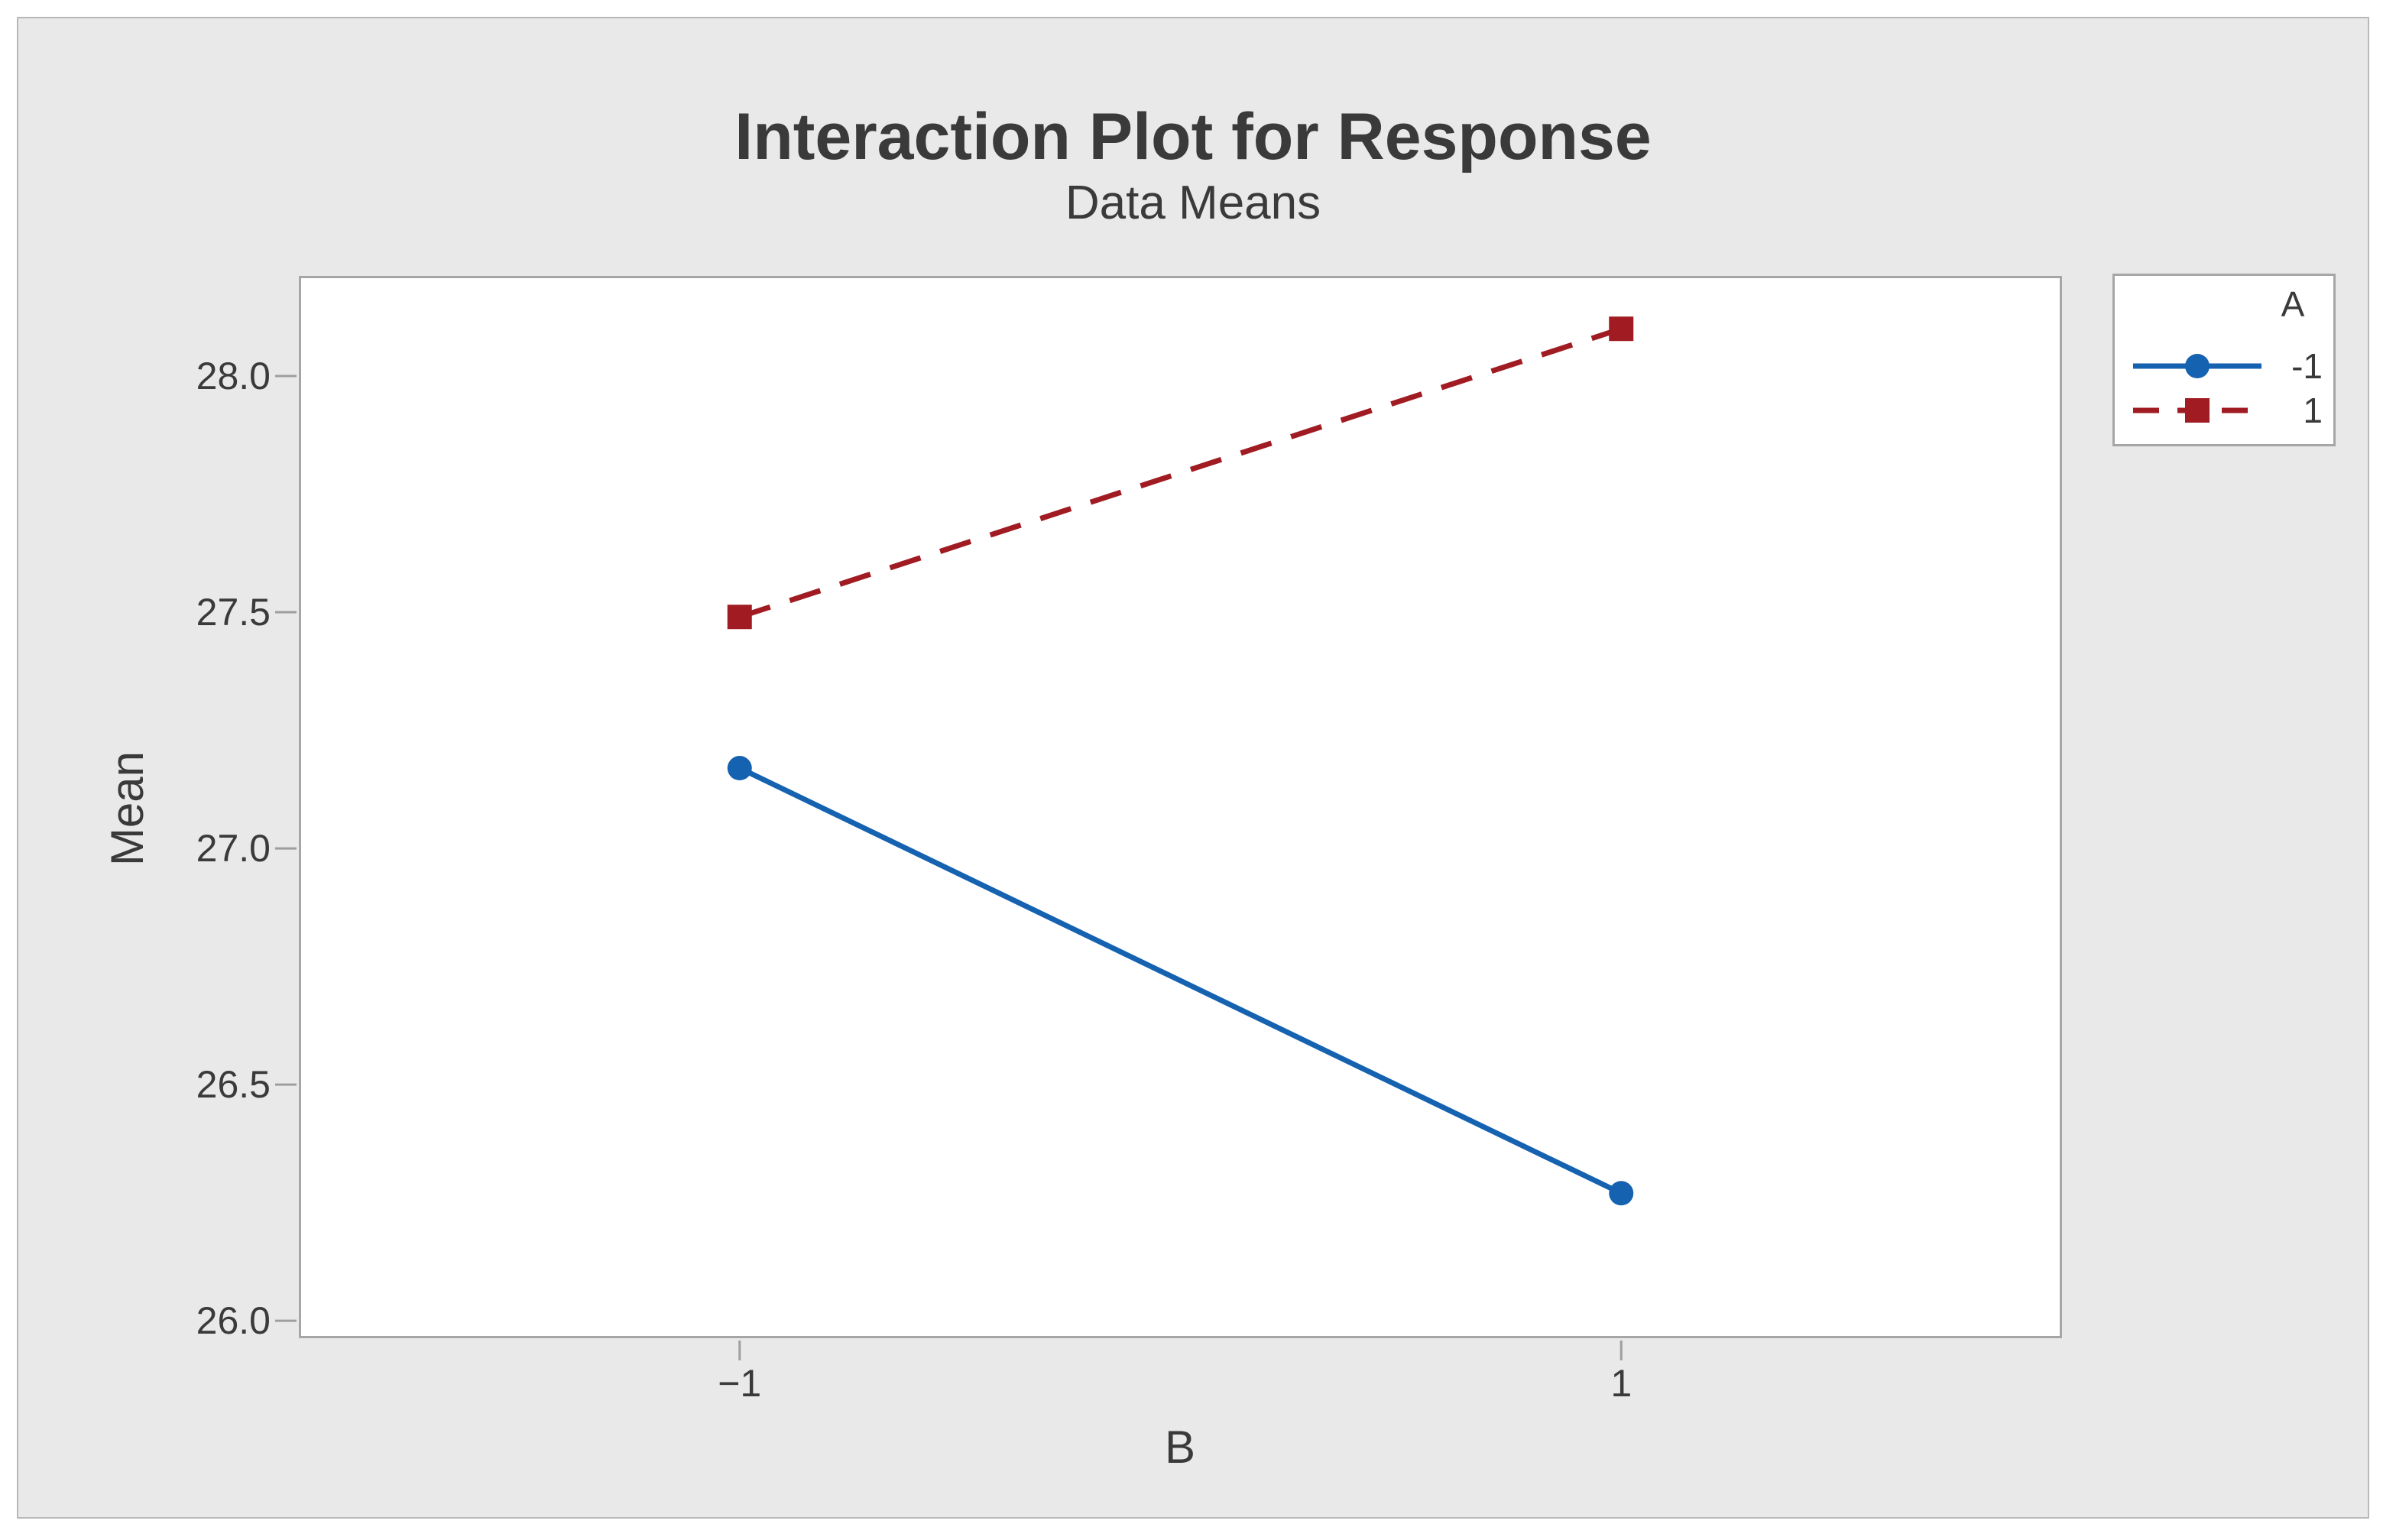 This screenshot has height=1540, width=2396. What do you see at coordinates (1193, 137) in the screenshot?
I see `chart-title: Interaction Plot for Response` at bounding box center [1193, 137].